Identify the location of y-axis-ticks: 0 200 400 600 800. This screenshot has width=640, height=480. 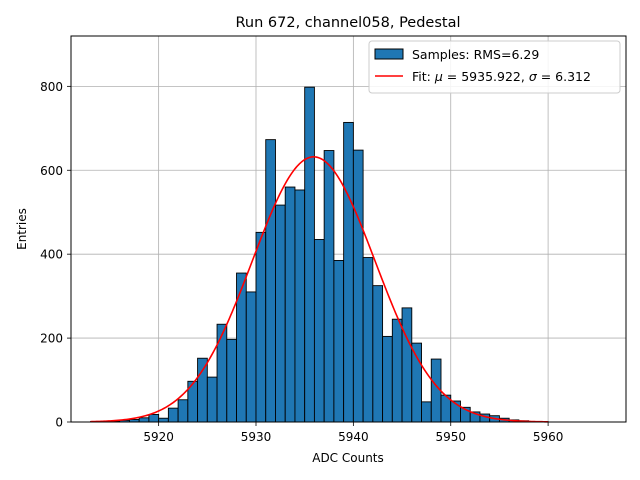
(55, 255).